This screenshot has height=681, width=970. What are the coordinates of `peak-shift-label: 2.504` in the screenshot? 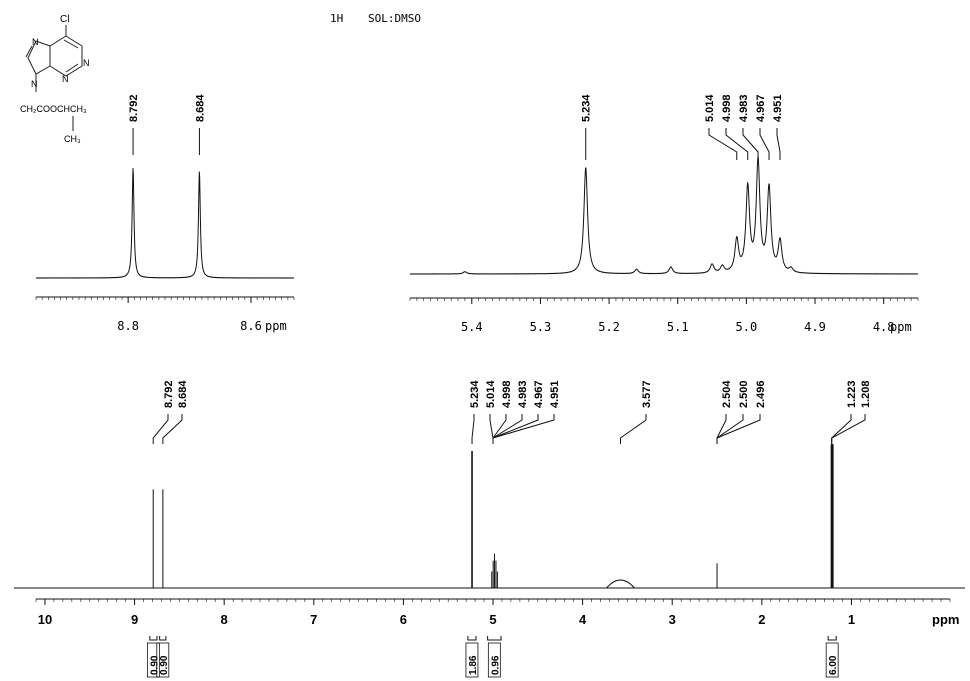 It's located at (727, 394).